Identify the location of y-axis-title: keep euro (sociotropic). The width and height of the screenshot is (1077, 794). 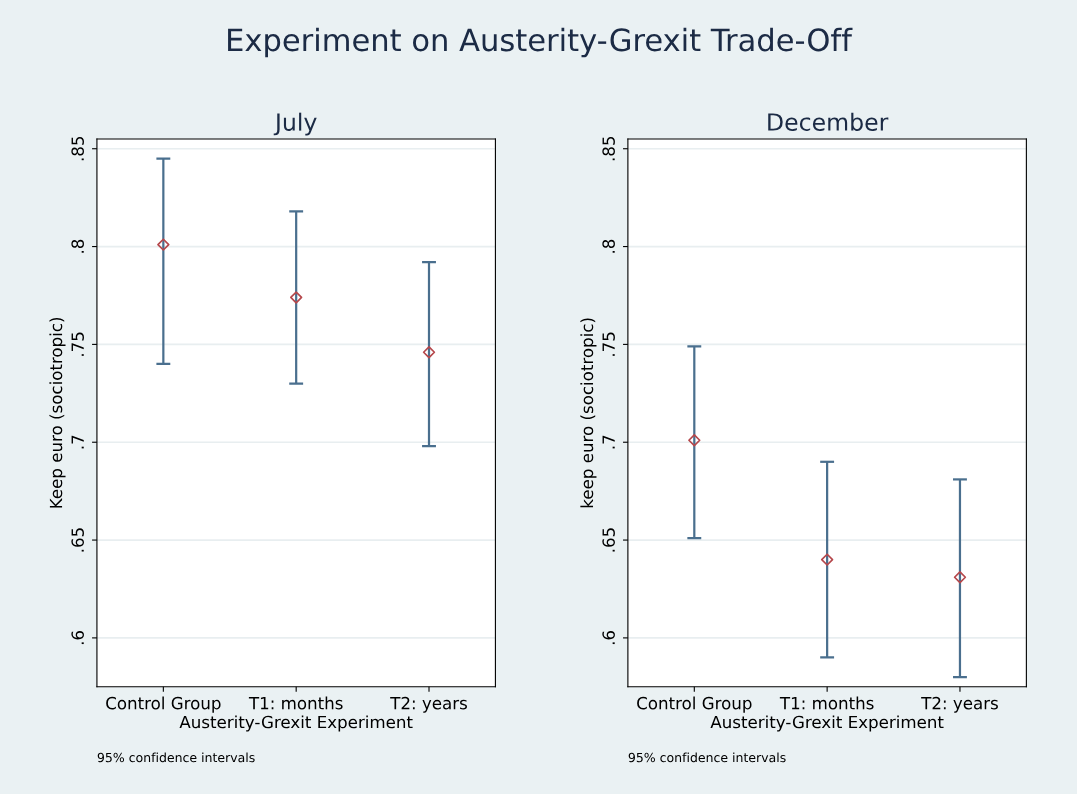
(588, 413).